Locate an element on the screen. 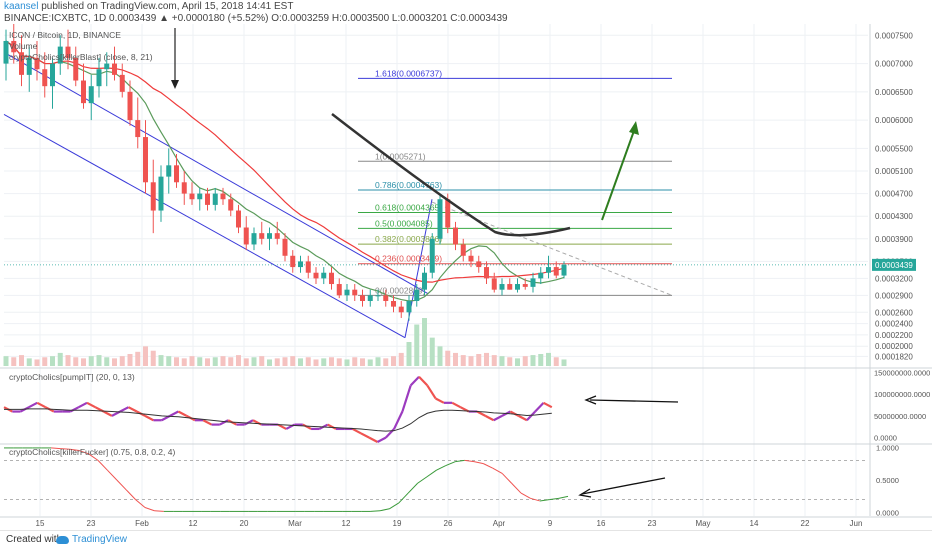 The width and height of the screenshot is (932, 551). price-axis-label: 0.0003200 is located at coordinates (894, 278).